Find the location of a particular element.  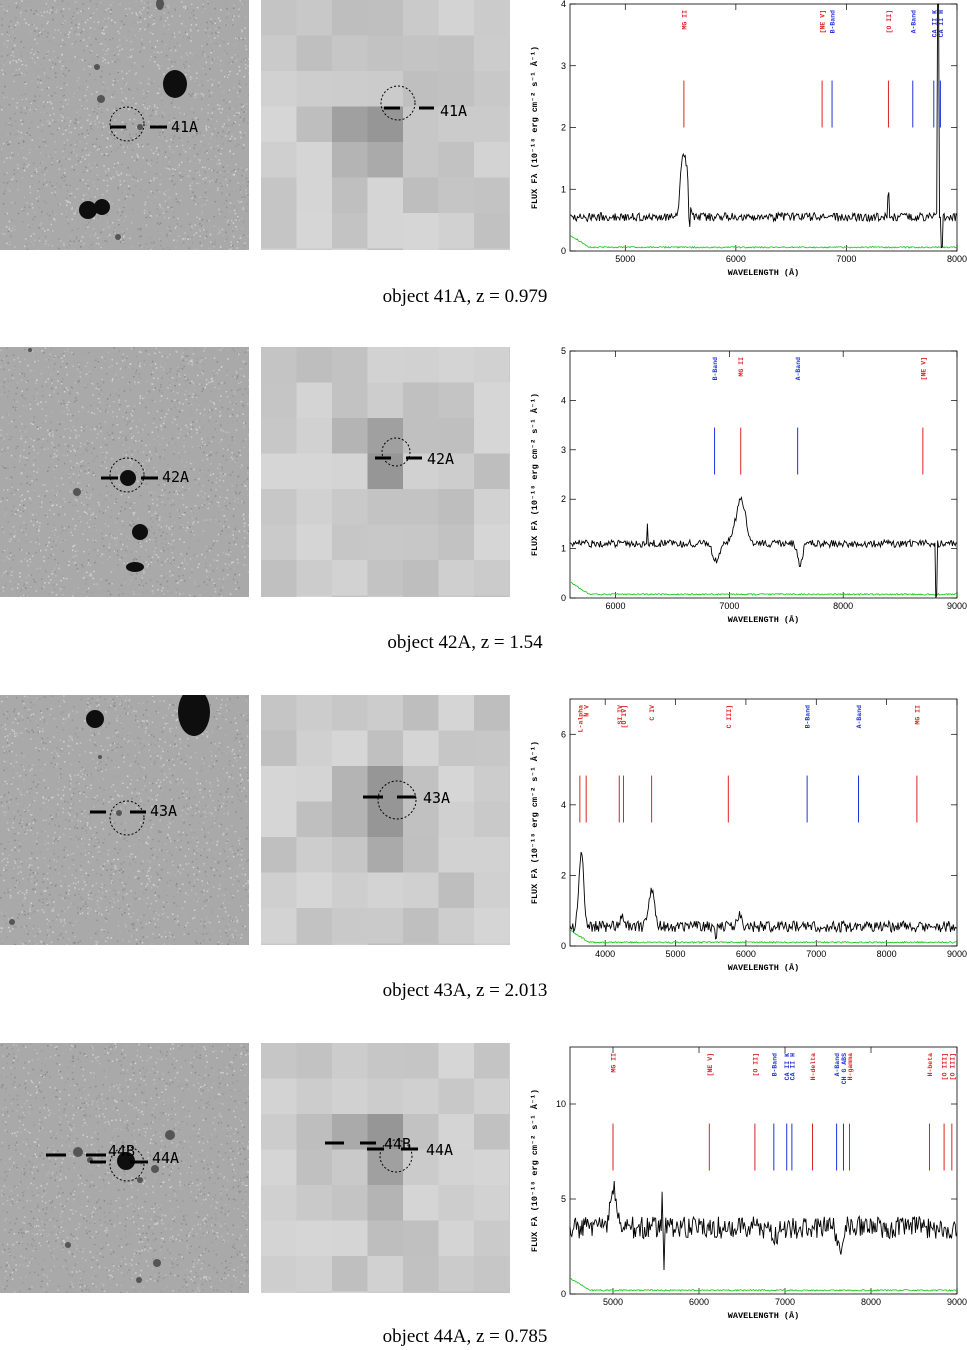

source-label: 44A is located at coordinates (165, 1158).